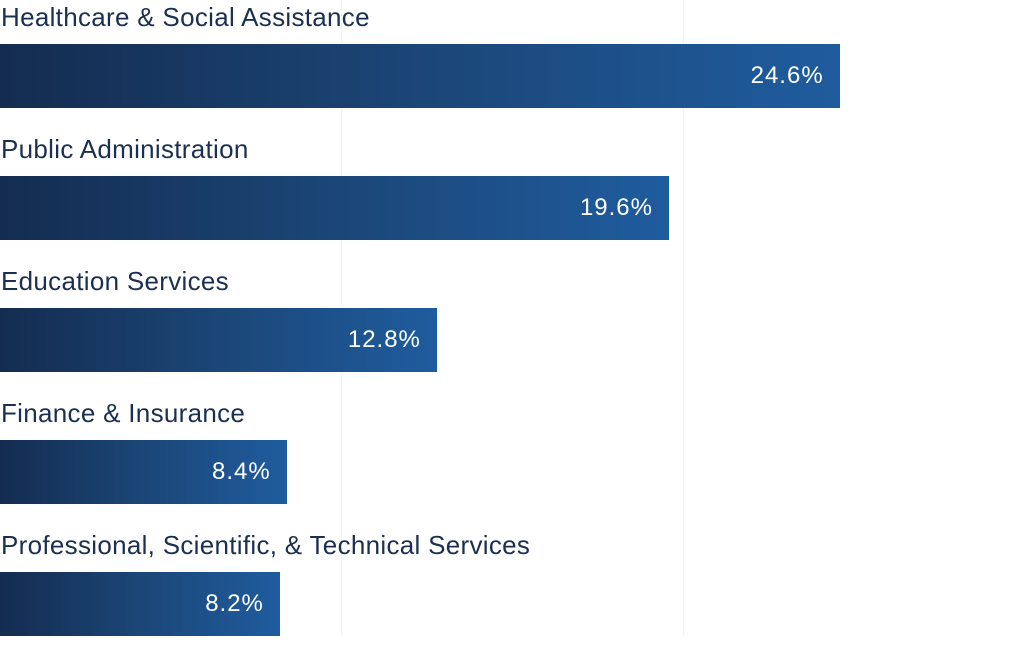 This screenshot has width=1024, height=660. Describe the element at coordinates (420, 76) in the screenshot. I see `bar: 24.6%` at that location.